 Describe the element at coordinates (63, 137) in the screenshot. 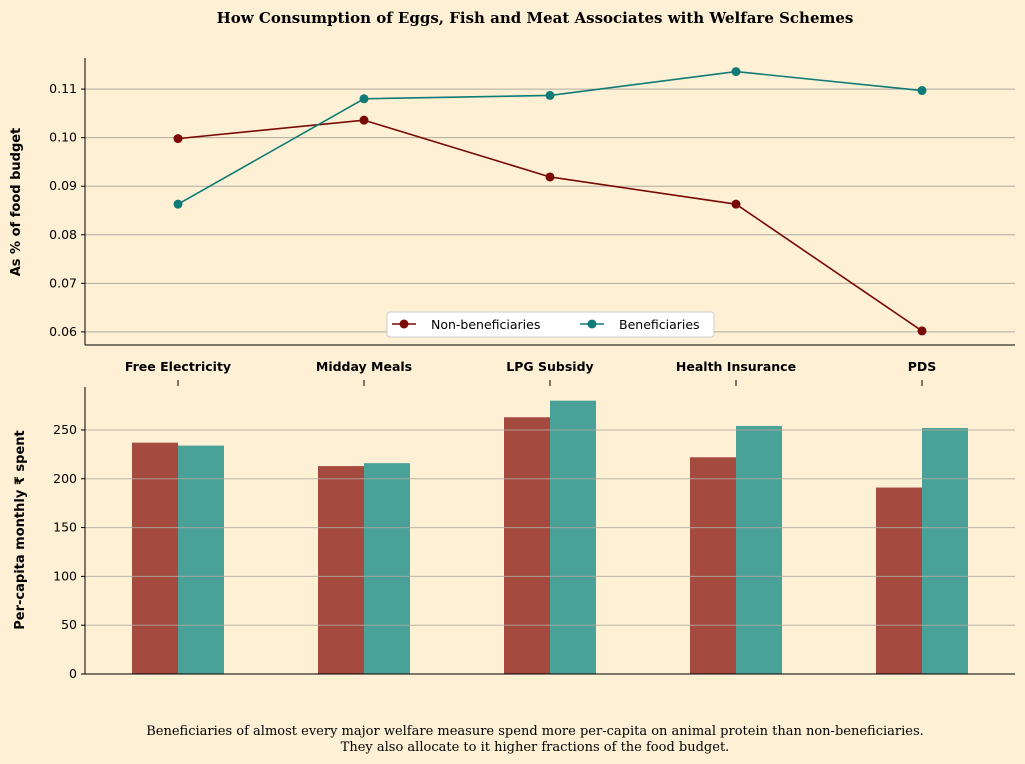

I see `top-y-tick-label: 0.10` at that location.